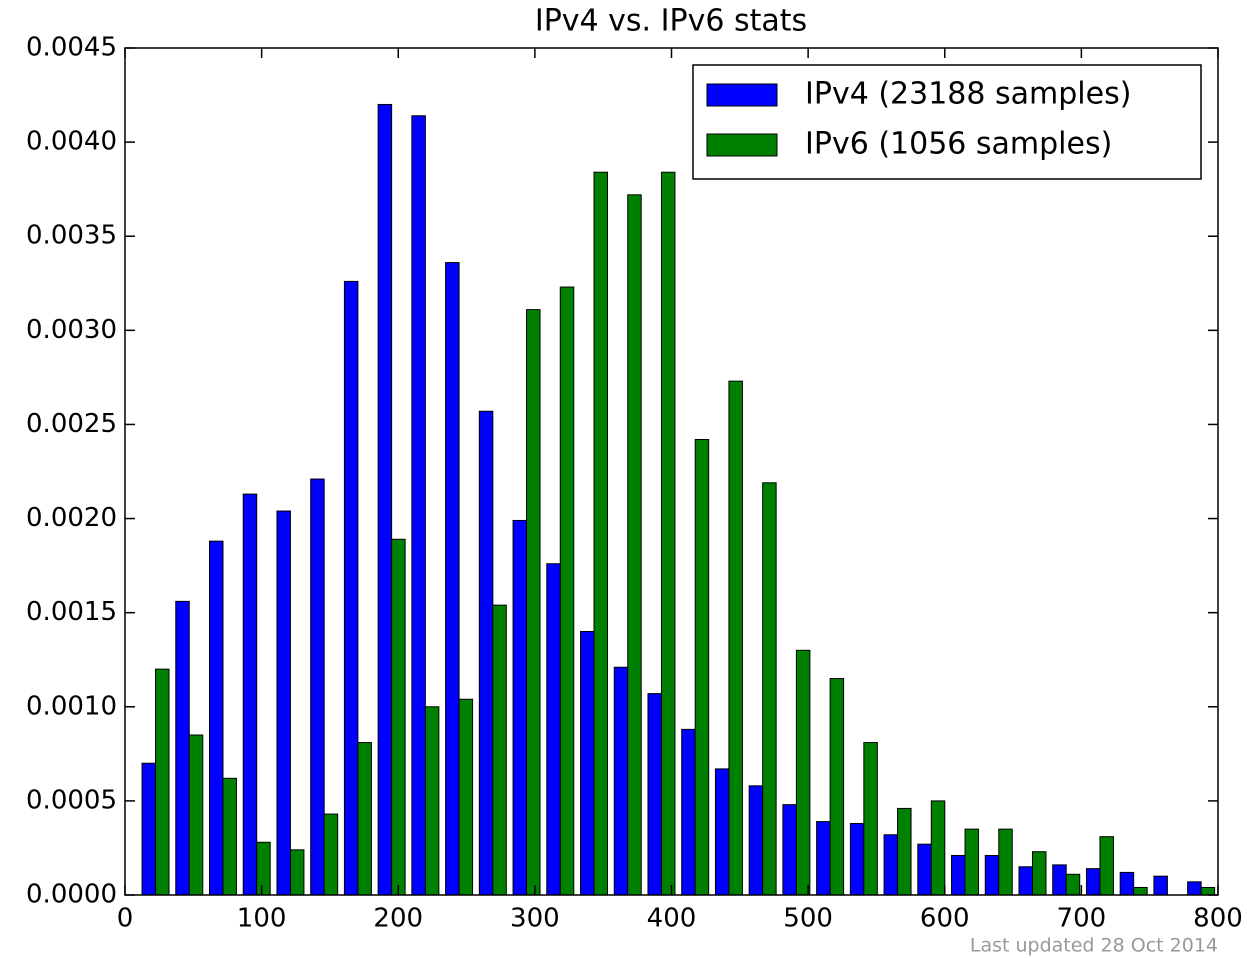 This screenshot has height=958, width=1247. I want to click on y-tick-label: 0.0030, so click(71, 330).